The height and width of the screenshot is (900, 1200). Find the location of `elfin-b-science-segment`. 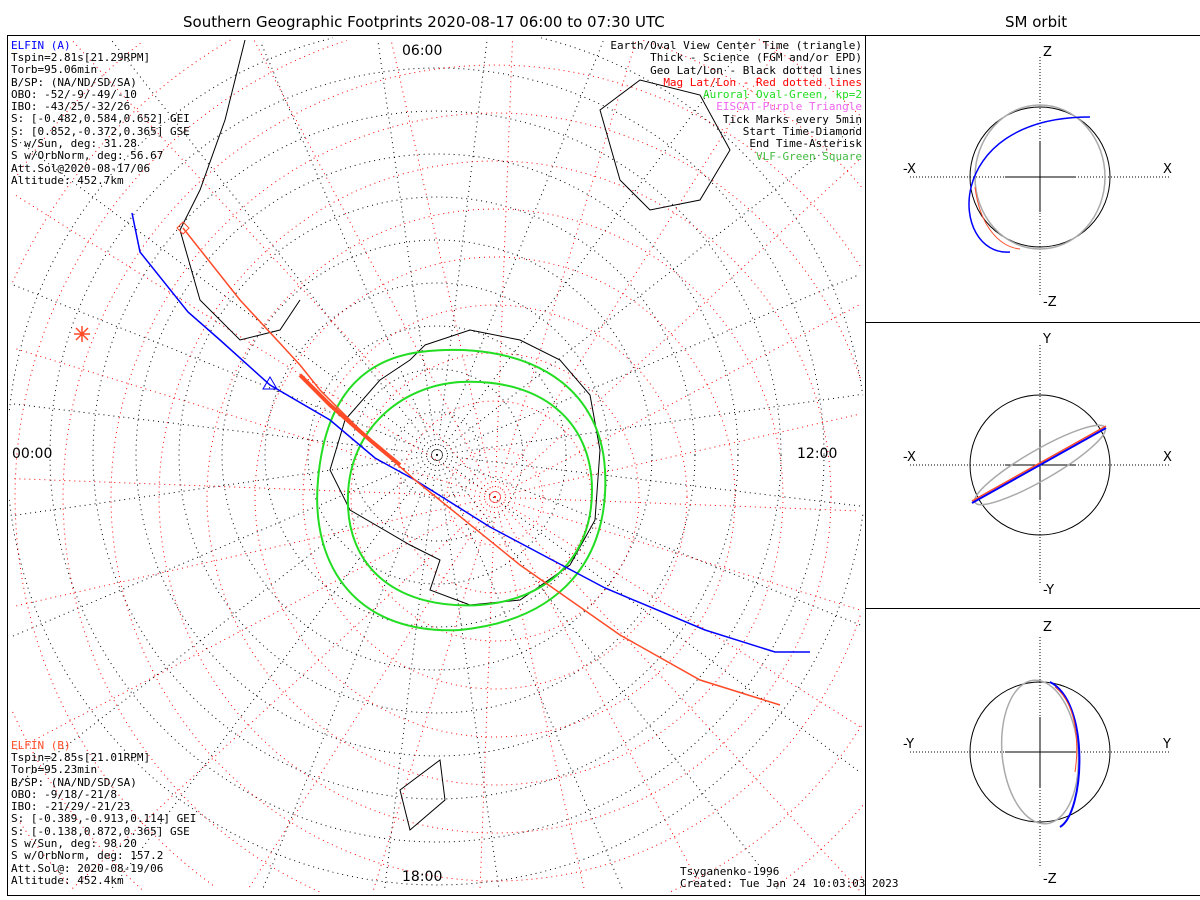

elfin-b-science-segment is located at coordinates (350, 420).